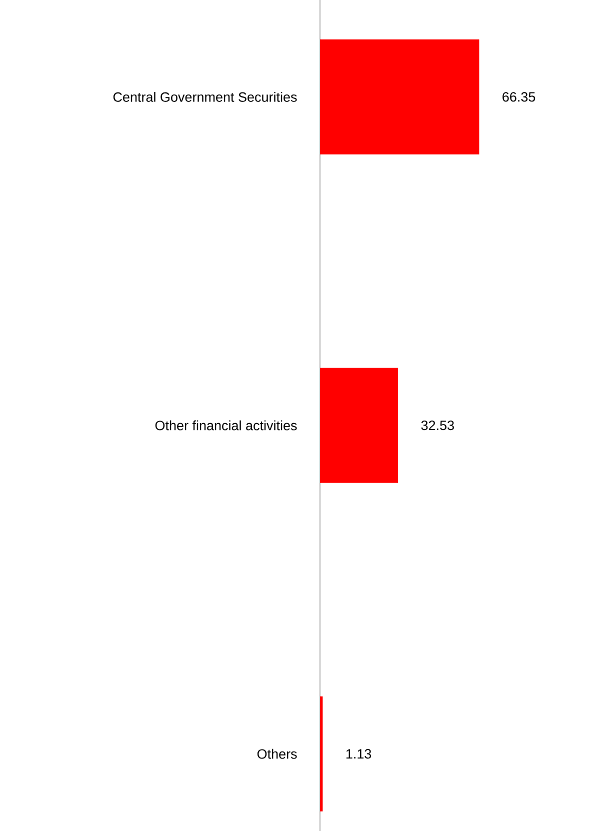 Image resolution: width=593 pixels, height=831 pixels. What do you see at coordinates (277, 753) in the screenshot?
I see `y-tick-label: Others` at bounding box center [277, 753].